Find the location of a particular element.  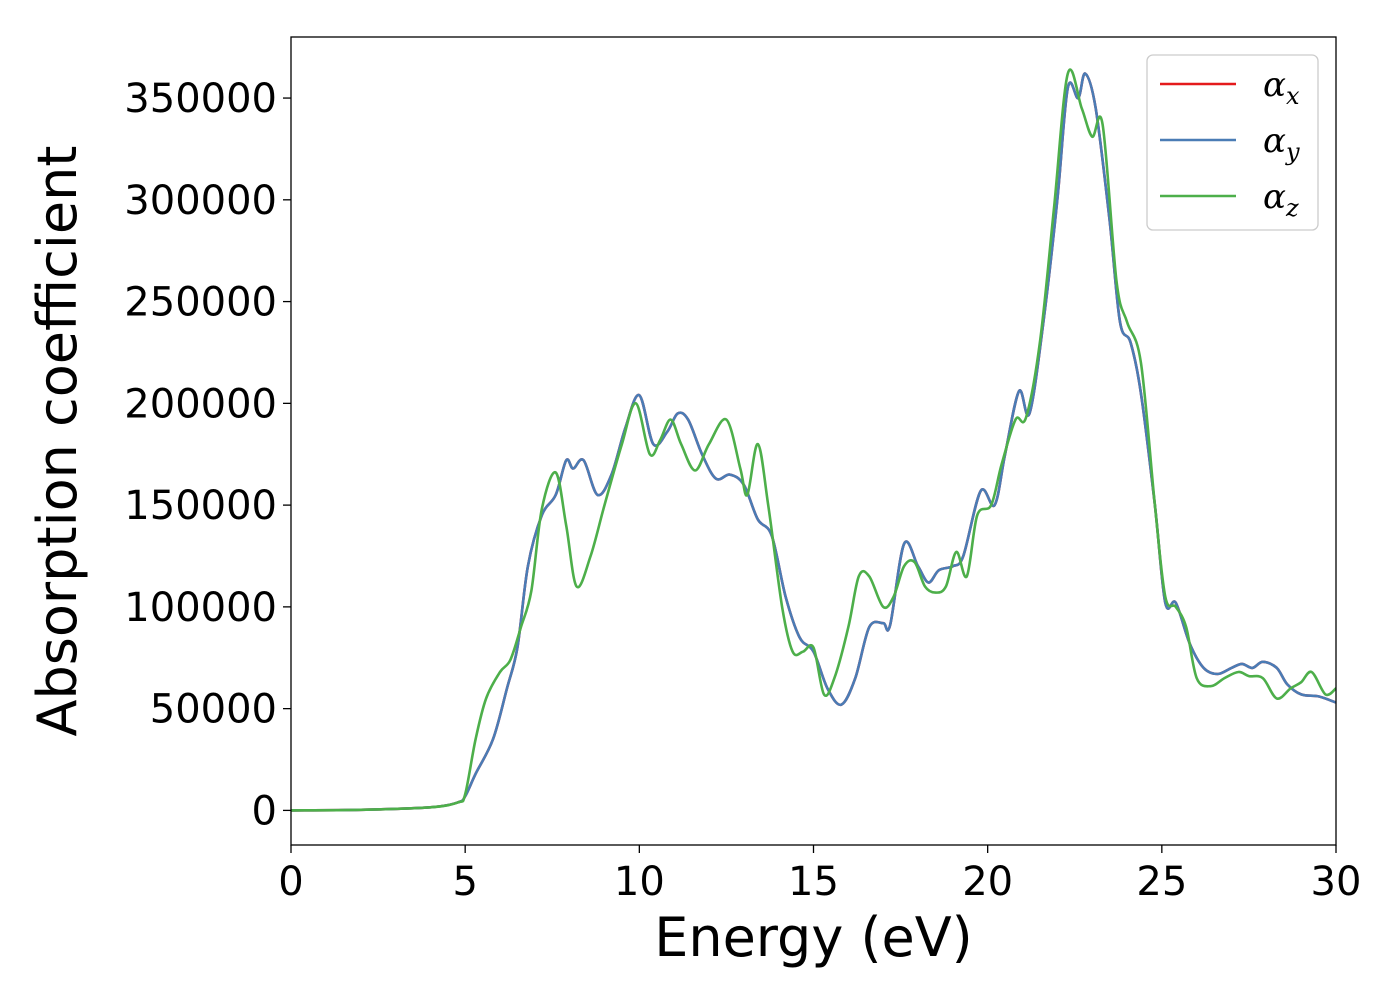

legend-subscript: y is located at coordinates (1292, 152).